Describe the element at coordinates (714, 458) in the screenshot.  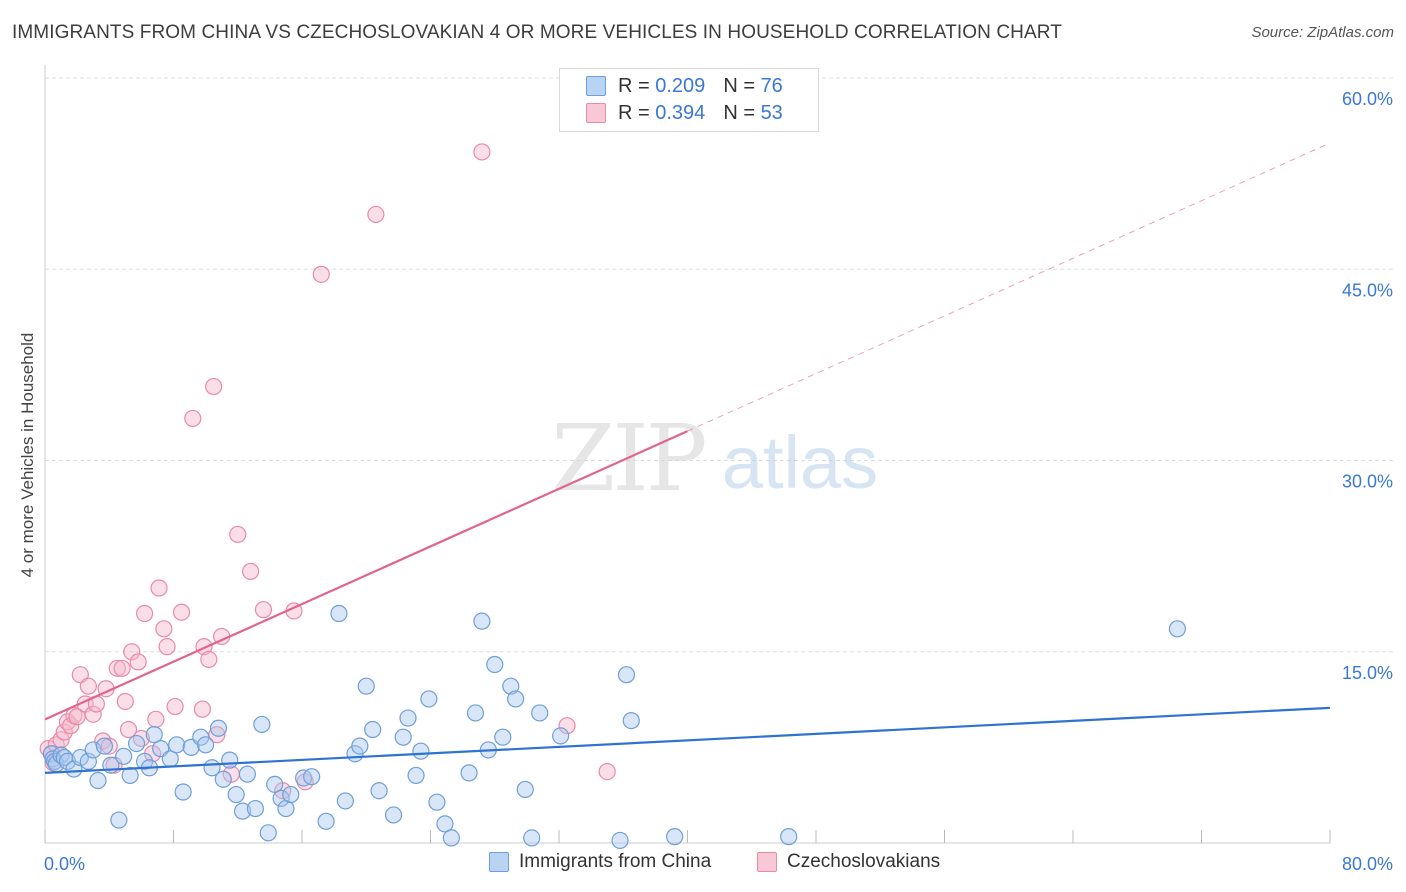
I see `watermark: ZIP atlas` at that location.